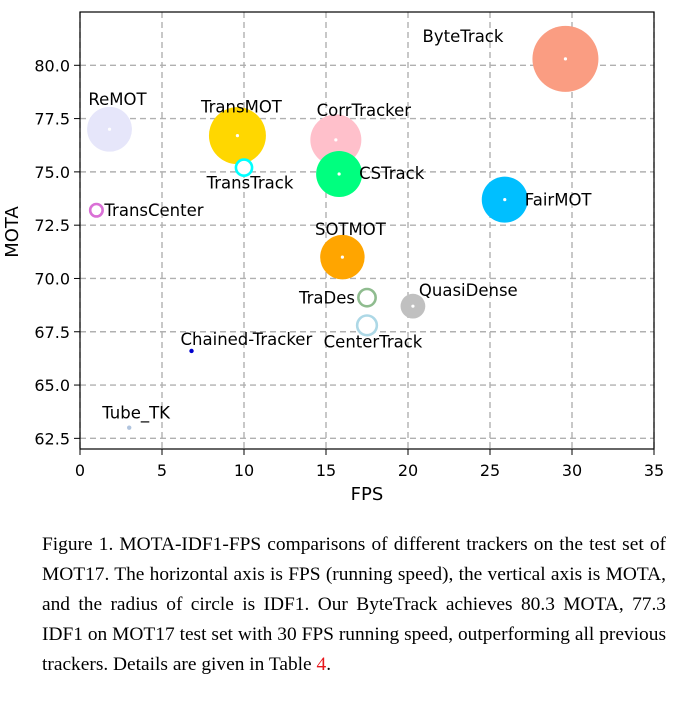 This screenshot has height=703, width=696. What do you see at coordinates (191, 351) in the screenshot?
I see `bubble-chained-tracker` at bounding box center [191, 351].